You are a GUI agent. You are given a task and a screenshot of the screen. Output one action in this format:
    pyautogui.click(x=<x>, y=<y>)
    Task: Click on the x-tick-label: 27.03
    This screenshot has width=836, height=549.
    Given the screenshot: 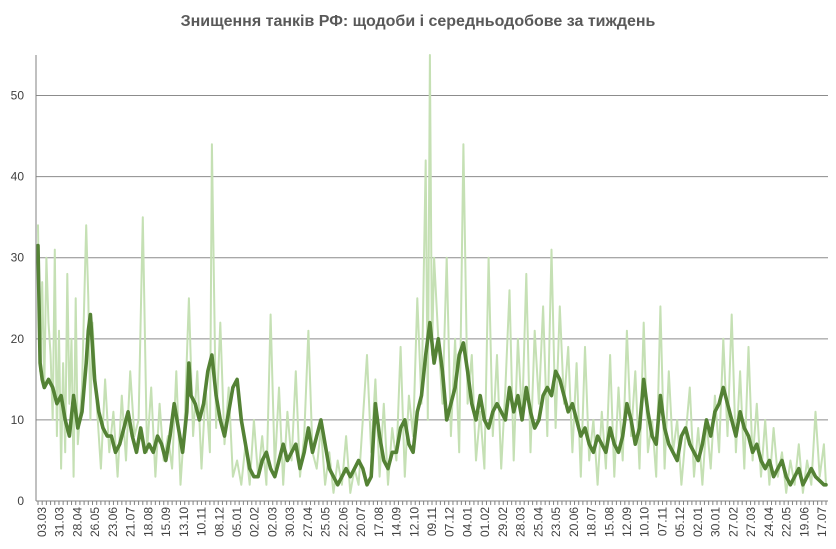 What is the action you would take?
    pyautogui.click(x=751, y=522)
    